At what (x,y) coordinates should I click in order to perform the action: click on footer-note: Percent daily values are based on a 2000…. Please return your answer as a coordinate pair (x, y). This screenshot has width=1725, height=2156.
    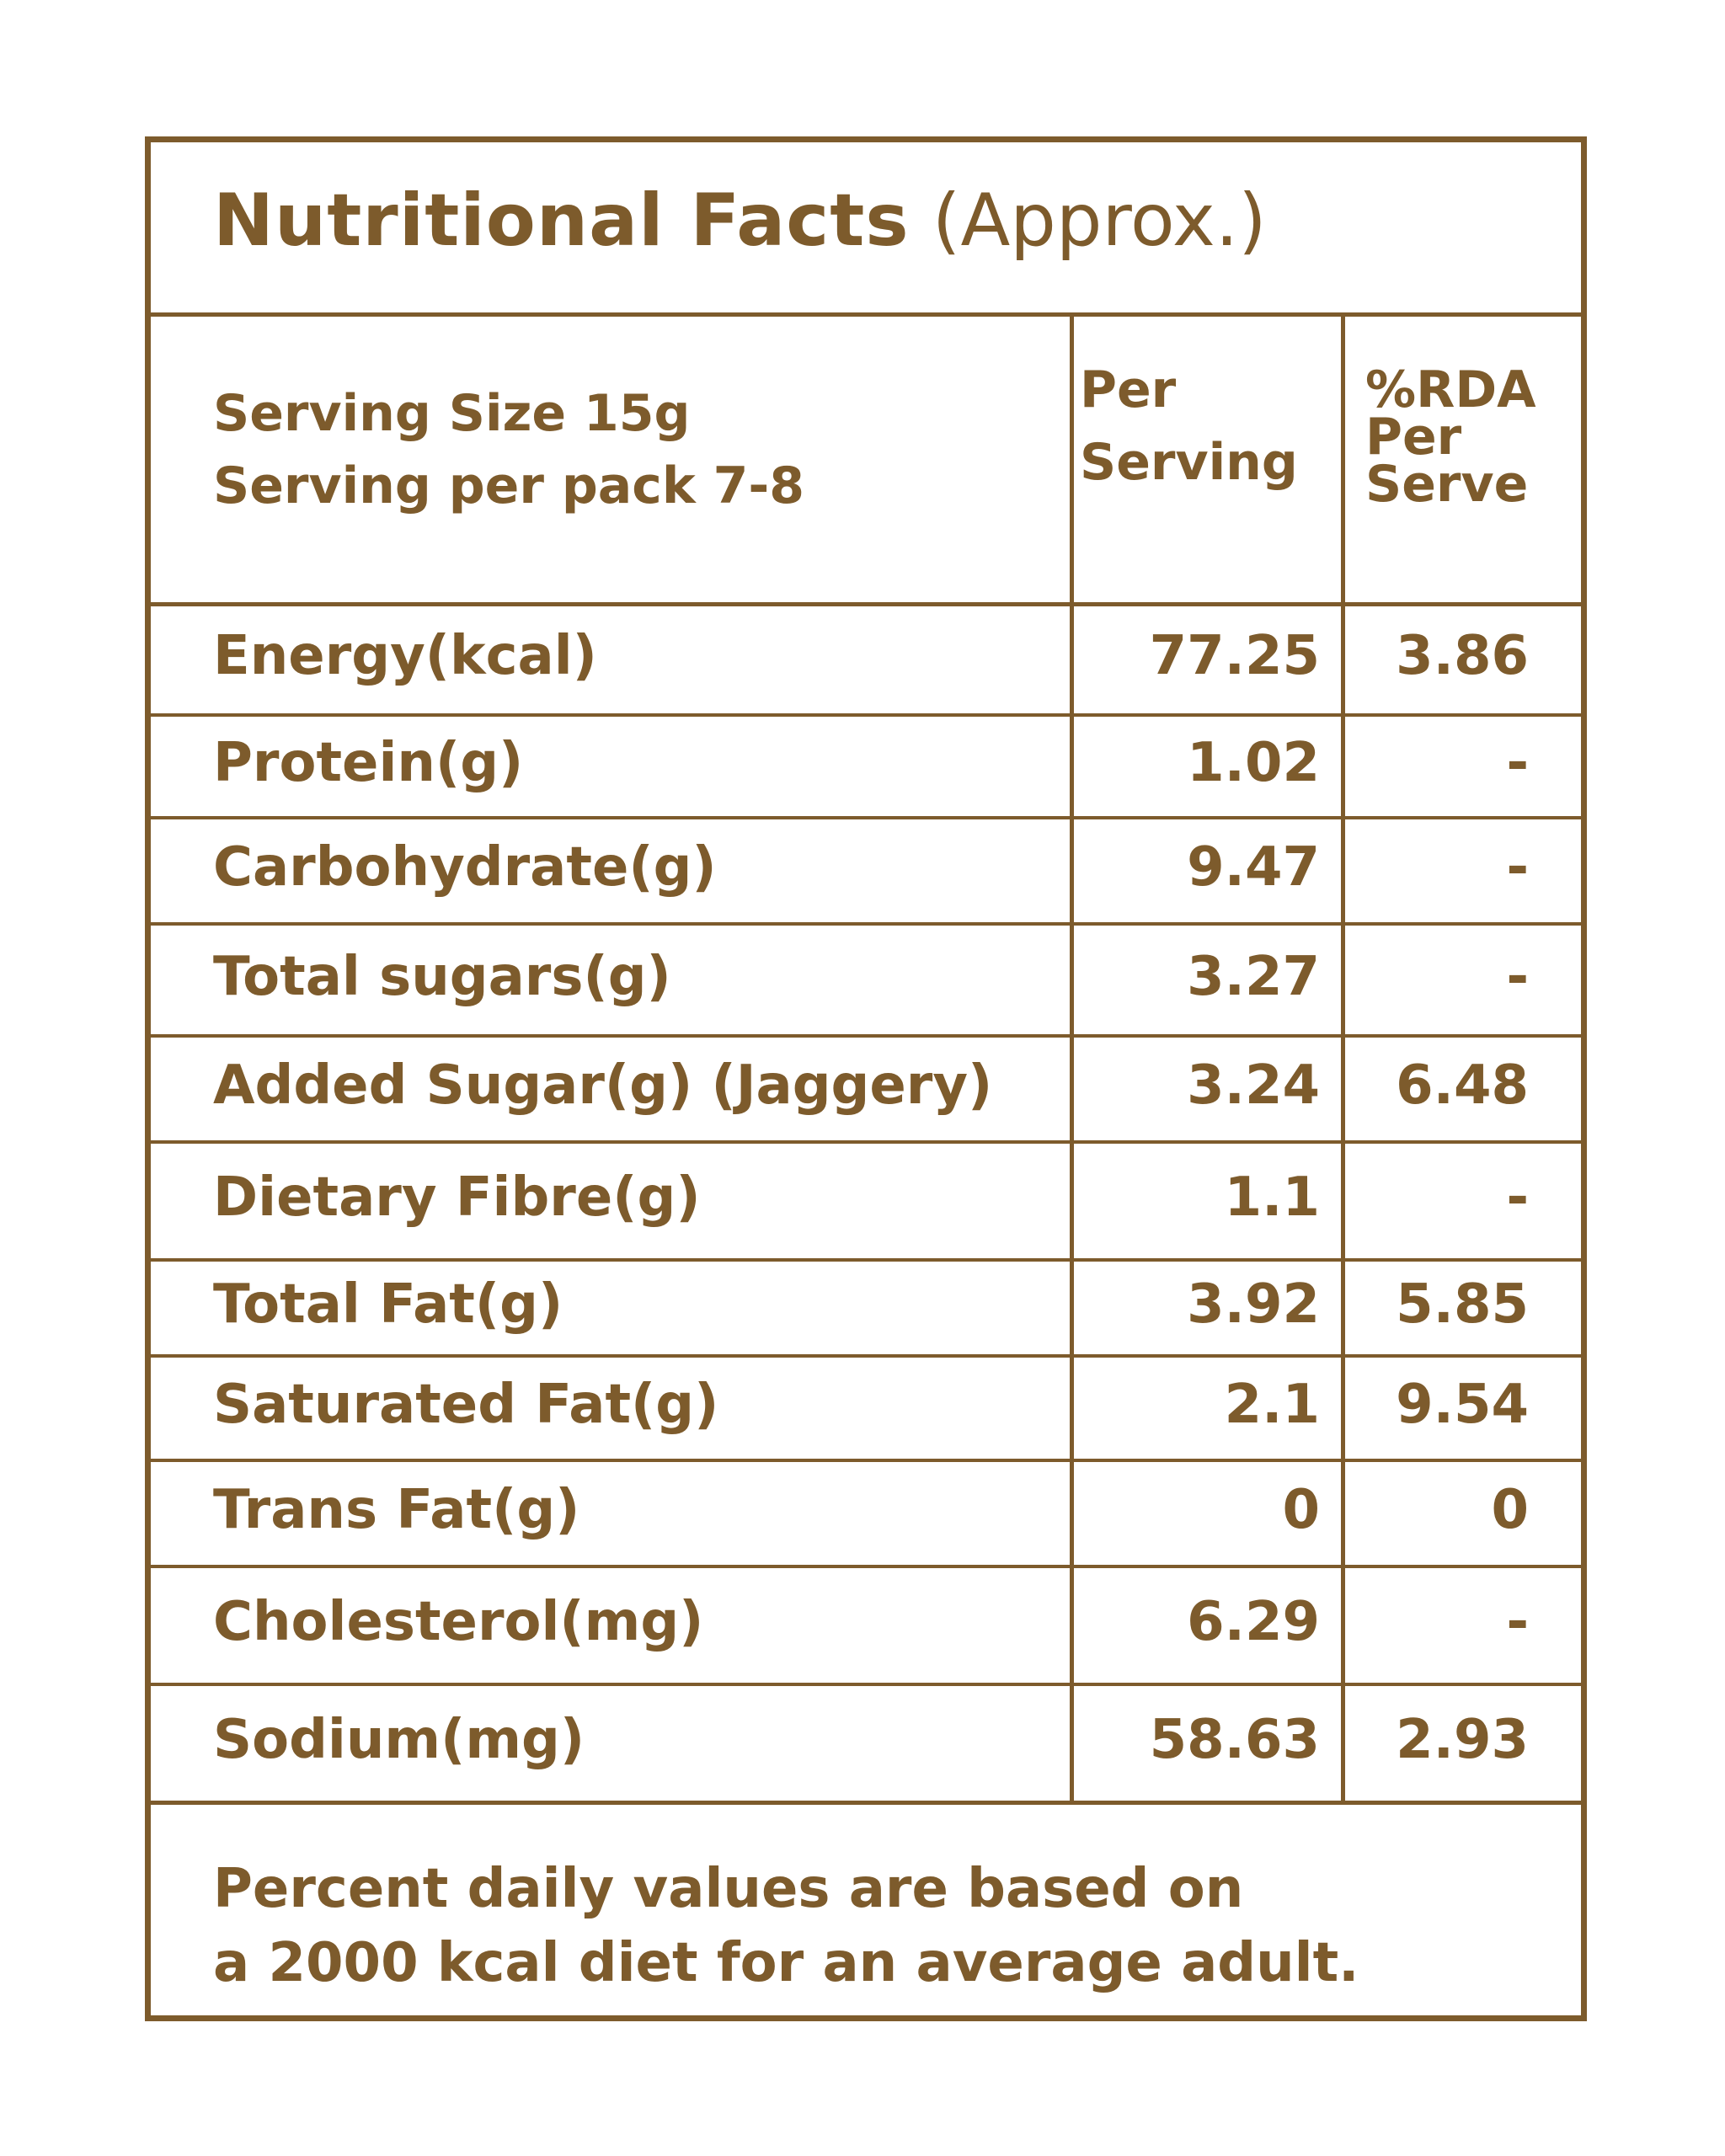
    Looking at the image, I should click on (786, 1926).